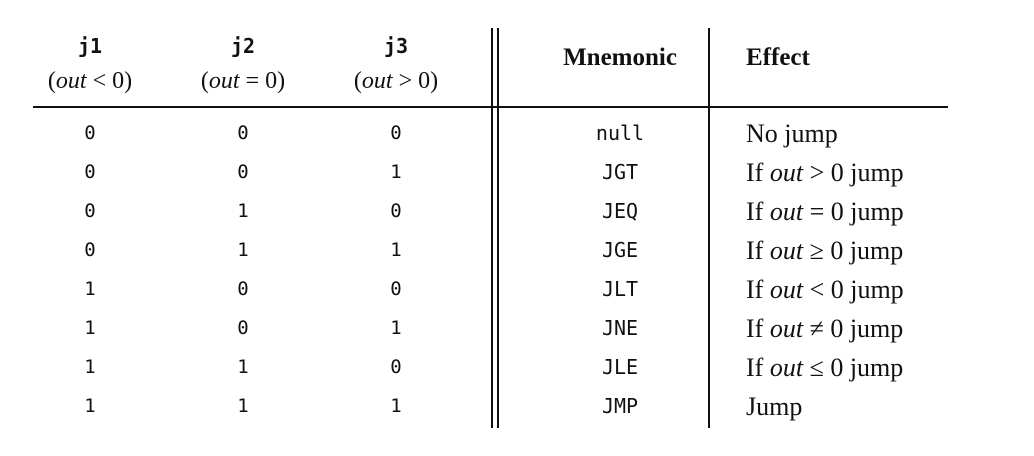  Describe the element at coordinates (620, 406) in the screenshot. I see `mnemonic-cell: JMP` at that location.